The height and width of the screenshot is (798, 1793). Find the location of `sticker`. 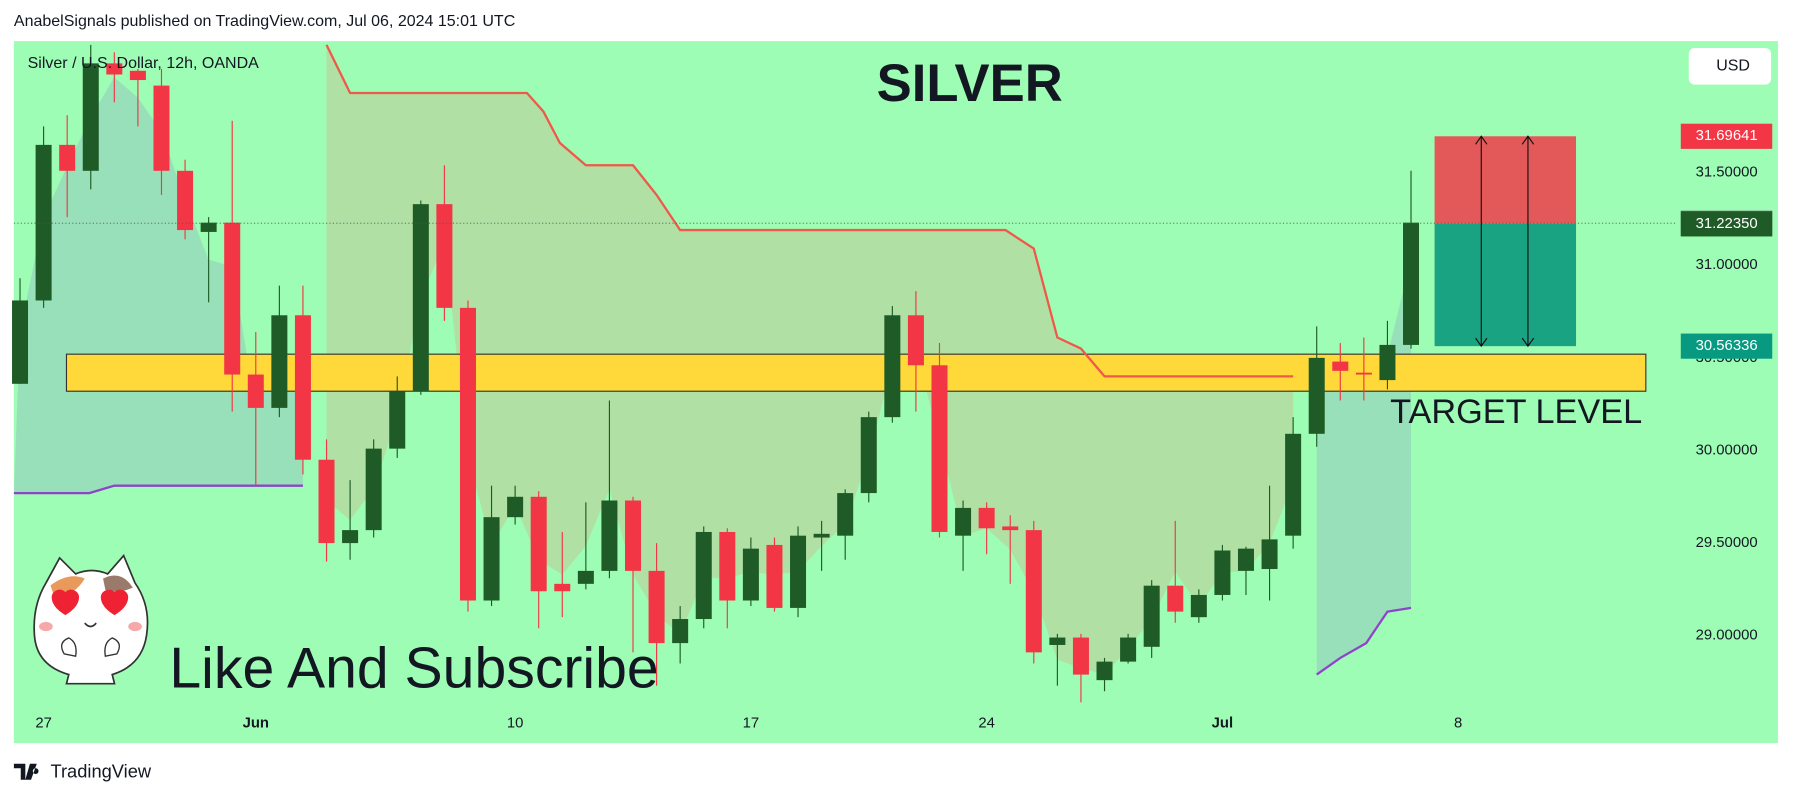

sticker is located at coordinates (91, 619).